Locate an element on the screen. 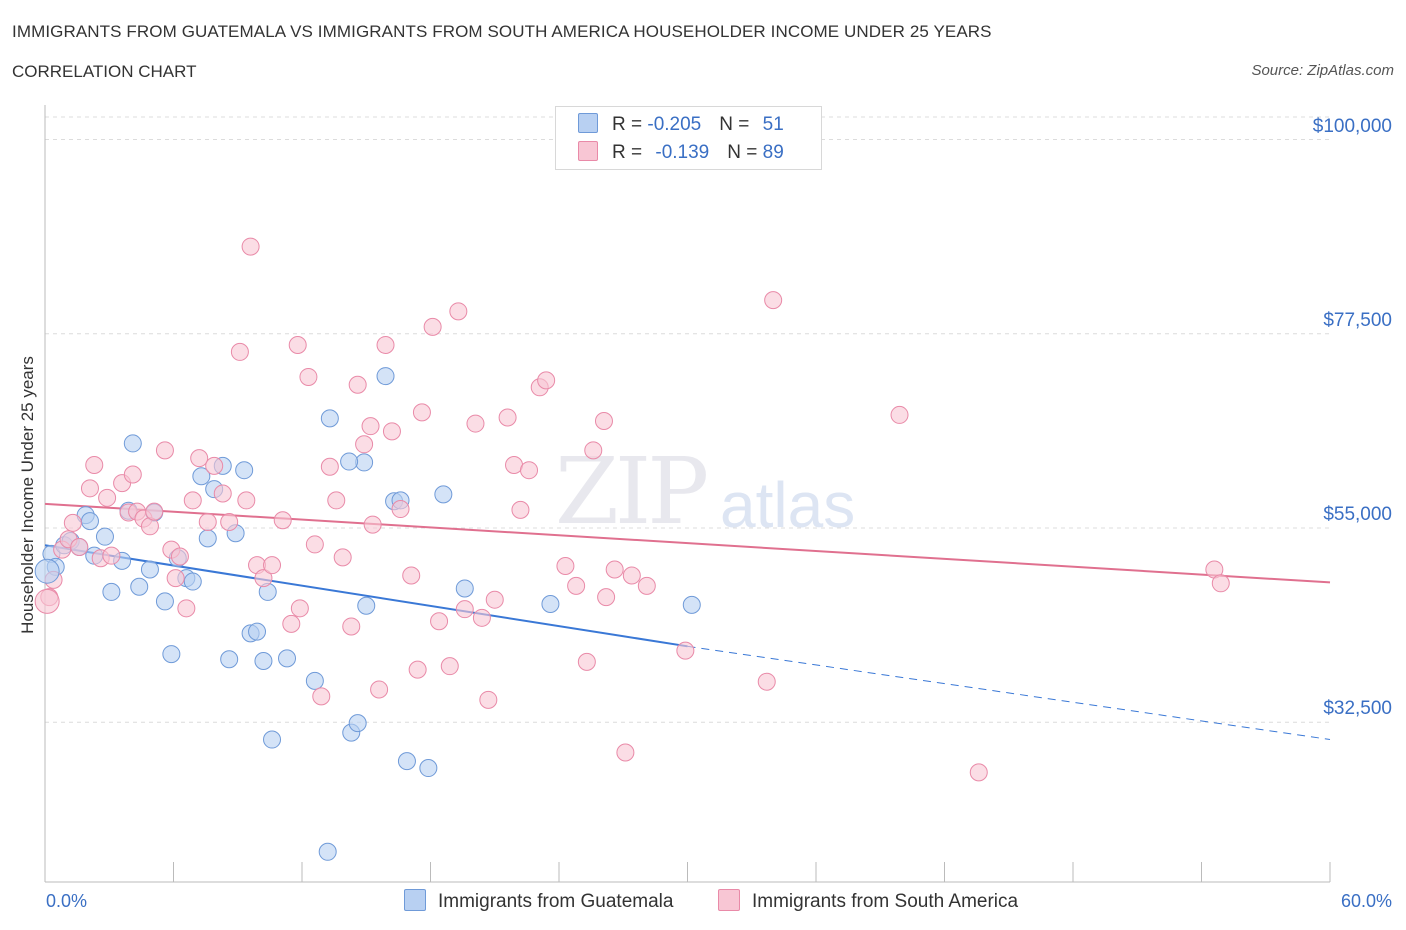 The image size is (1406, 930). source-label: Source: ZipAtlas.com is located at coordinates (1322, 70).